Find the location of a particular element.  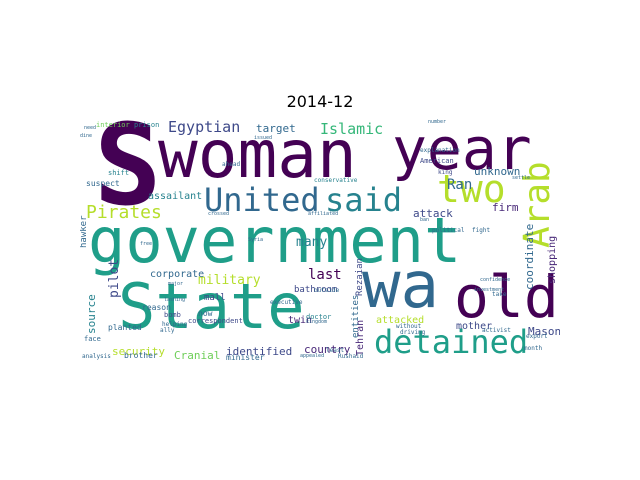

word-security: security is located at coordinates (138, 351).